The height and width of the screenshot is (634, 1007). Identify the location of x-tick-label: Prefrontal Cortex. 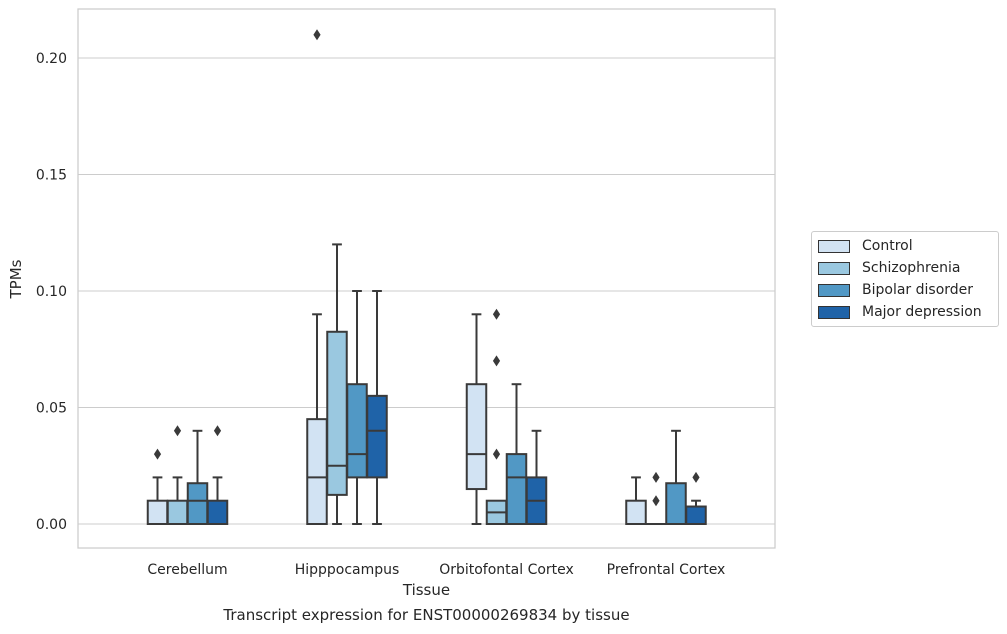
(666, 570).